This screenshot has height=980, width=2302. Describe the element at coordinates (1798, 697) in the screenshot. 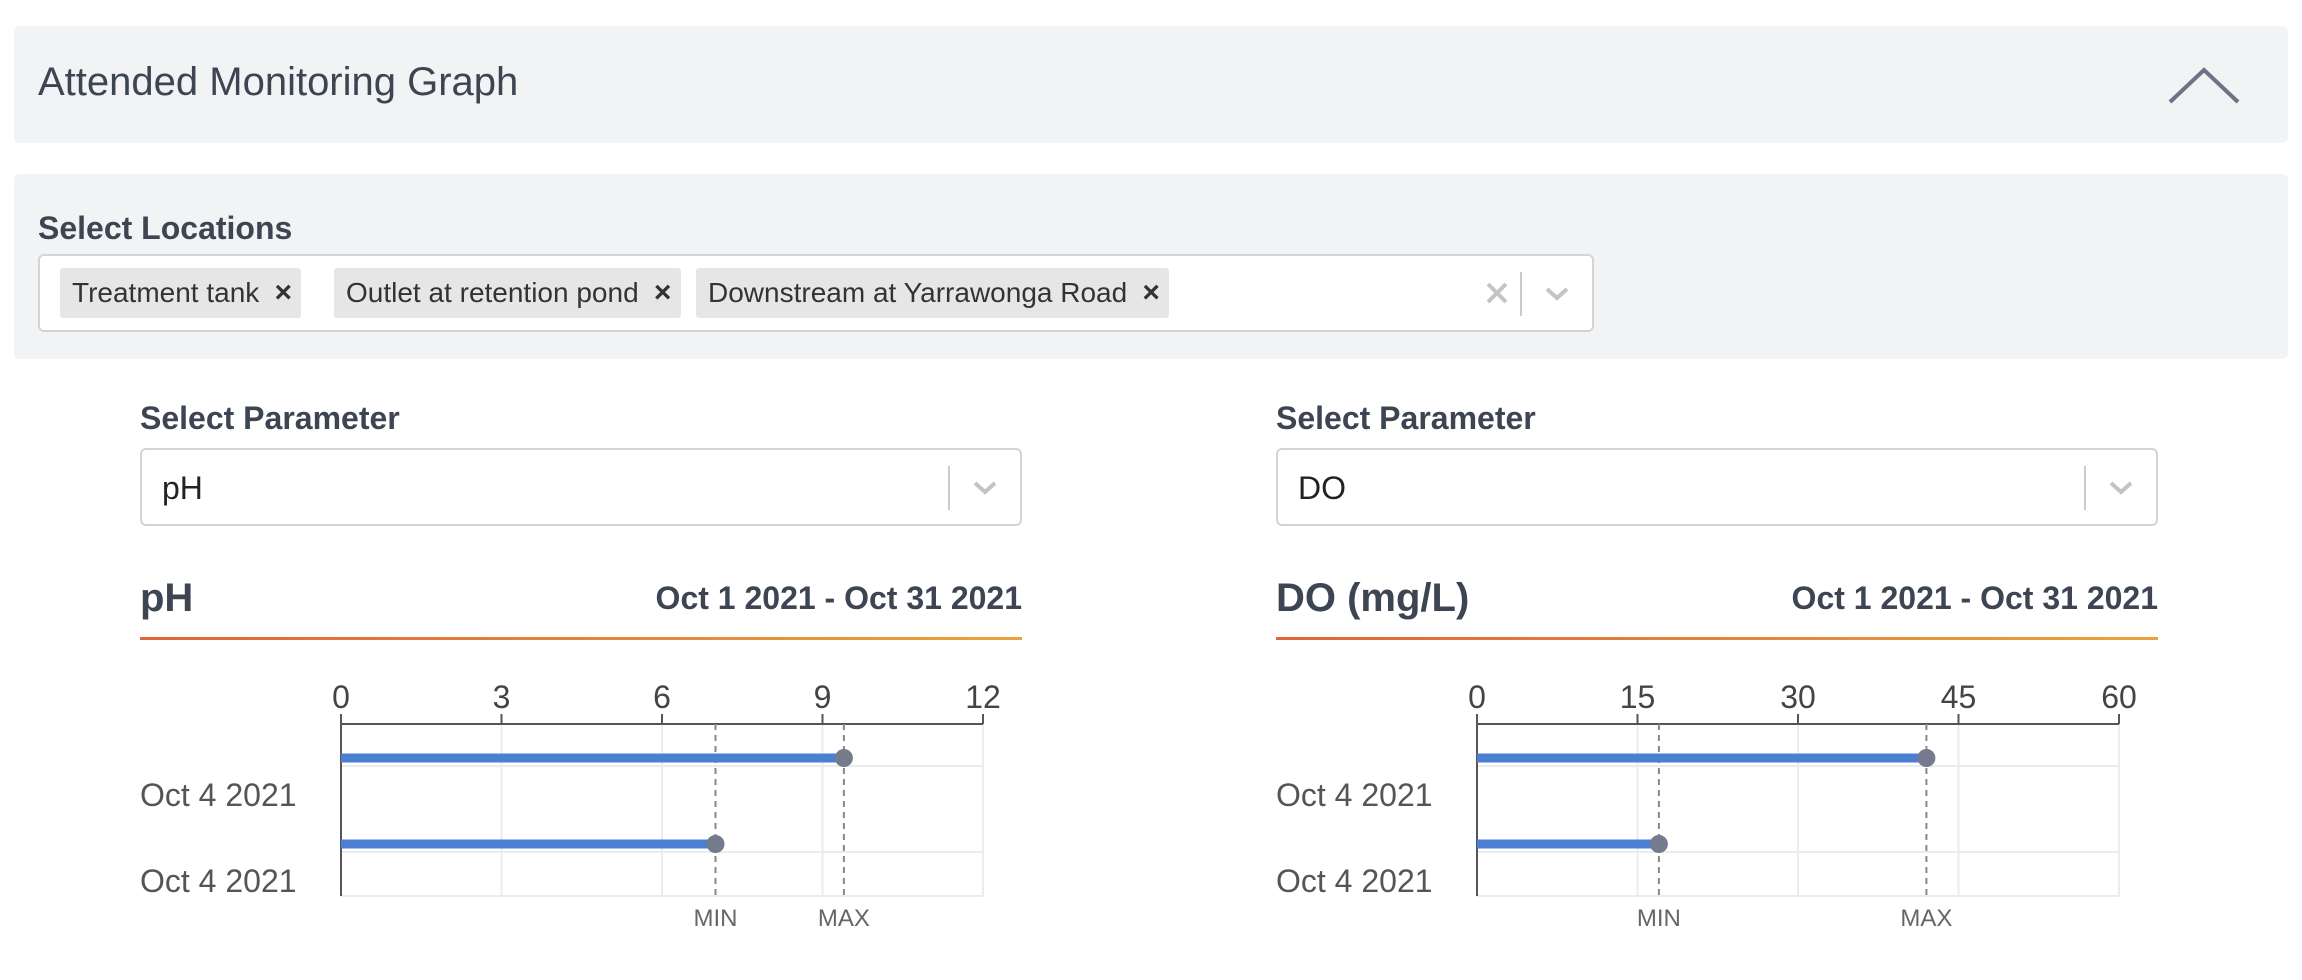

I see `x-tick-label: 30` at that location.